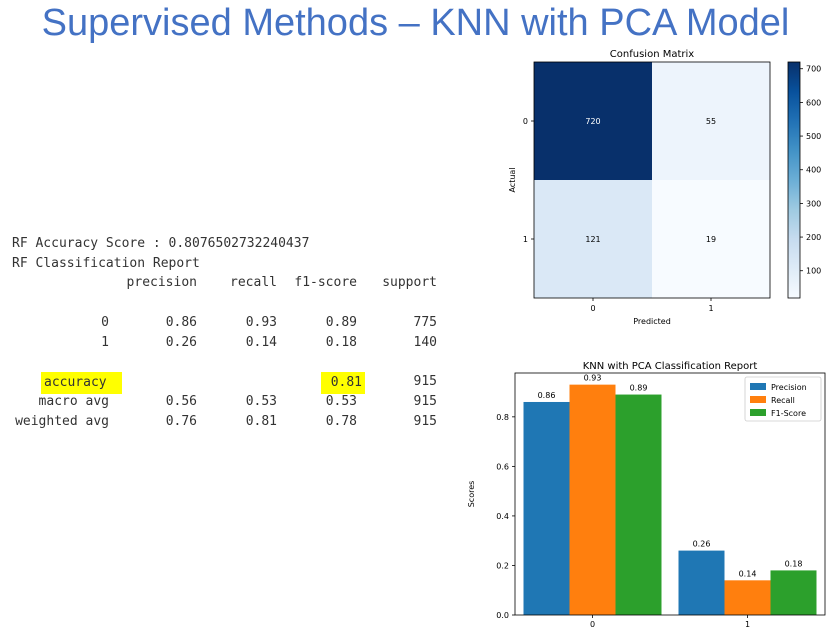  I want to click on accuracy-f1-highlight: 0.81, so click(343, 383).